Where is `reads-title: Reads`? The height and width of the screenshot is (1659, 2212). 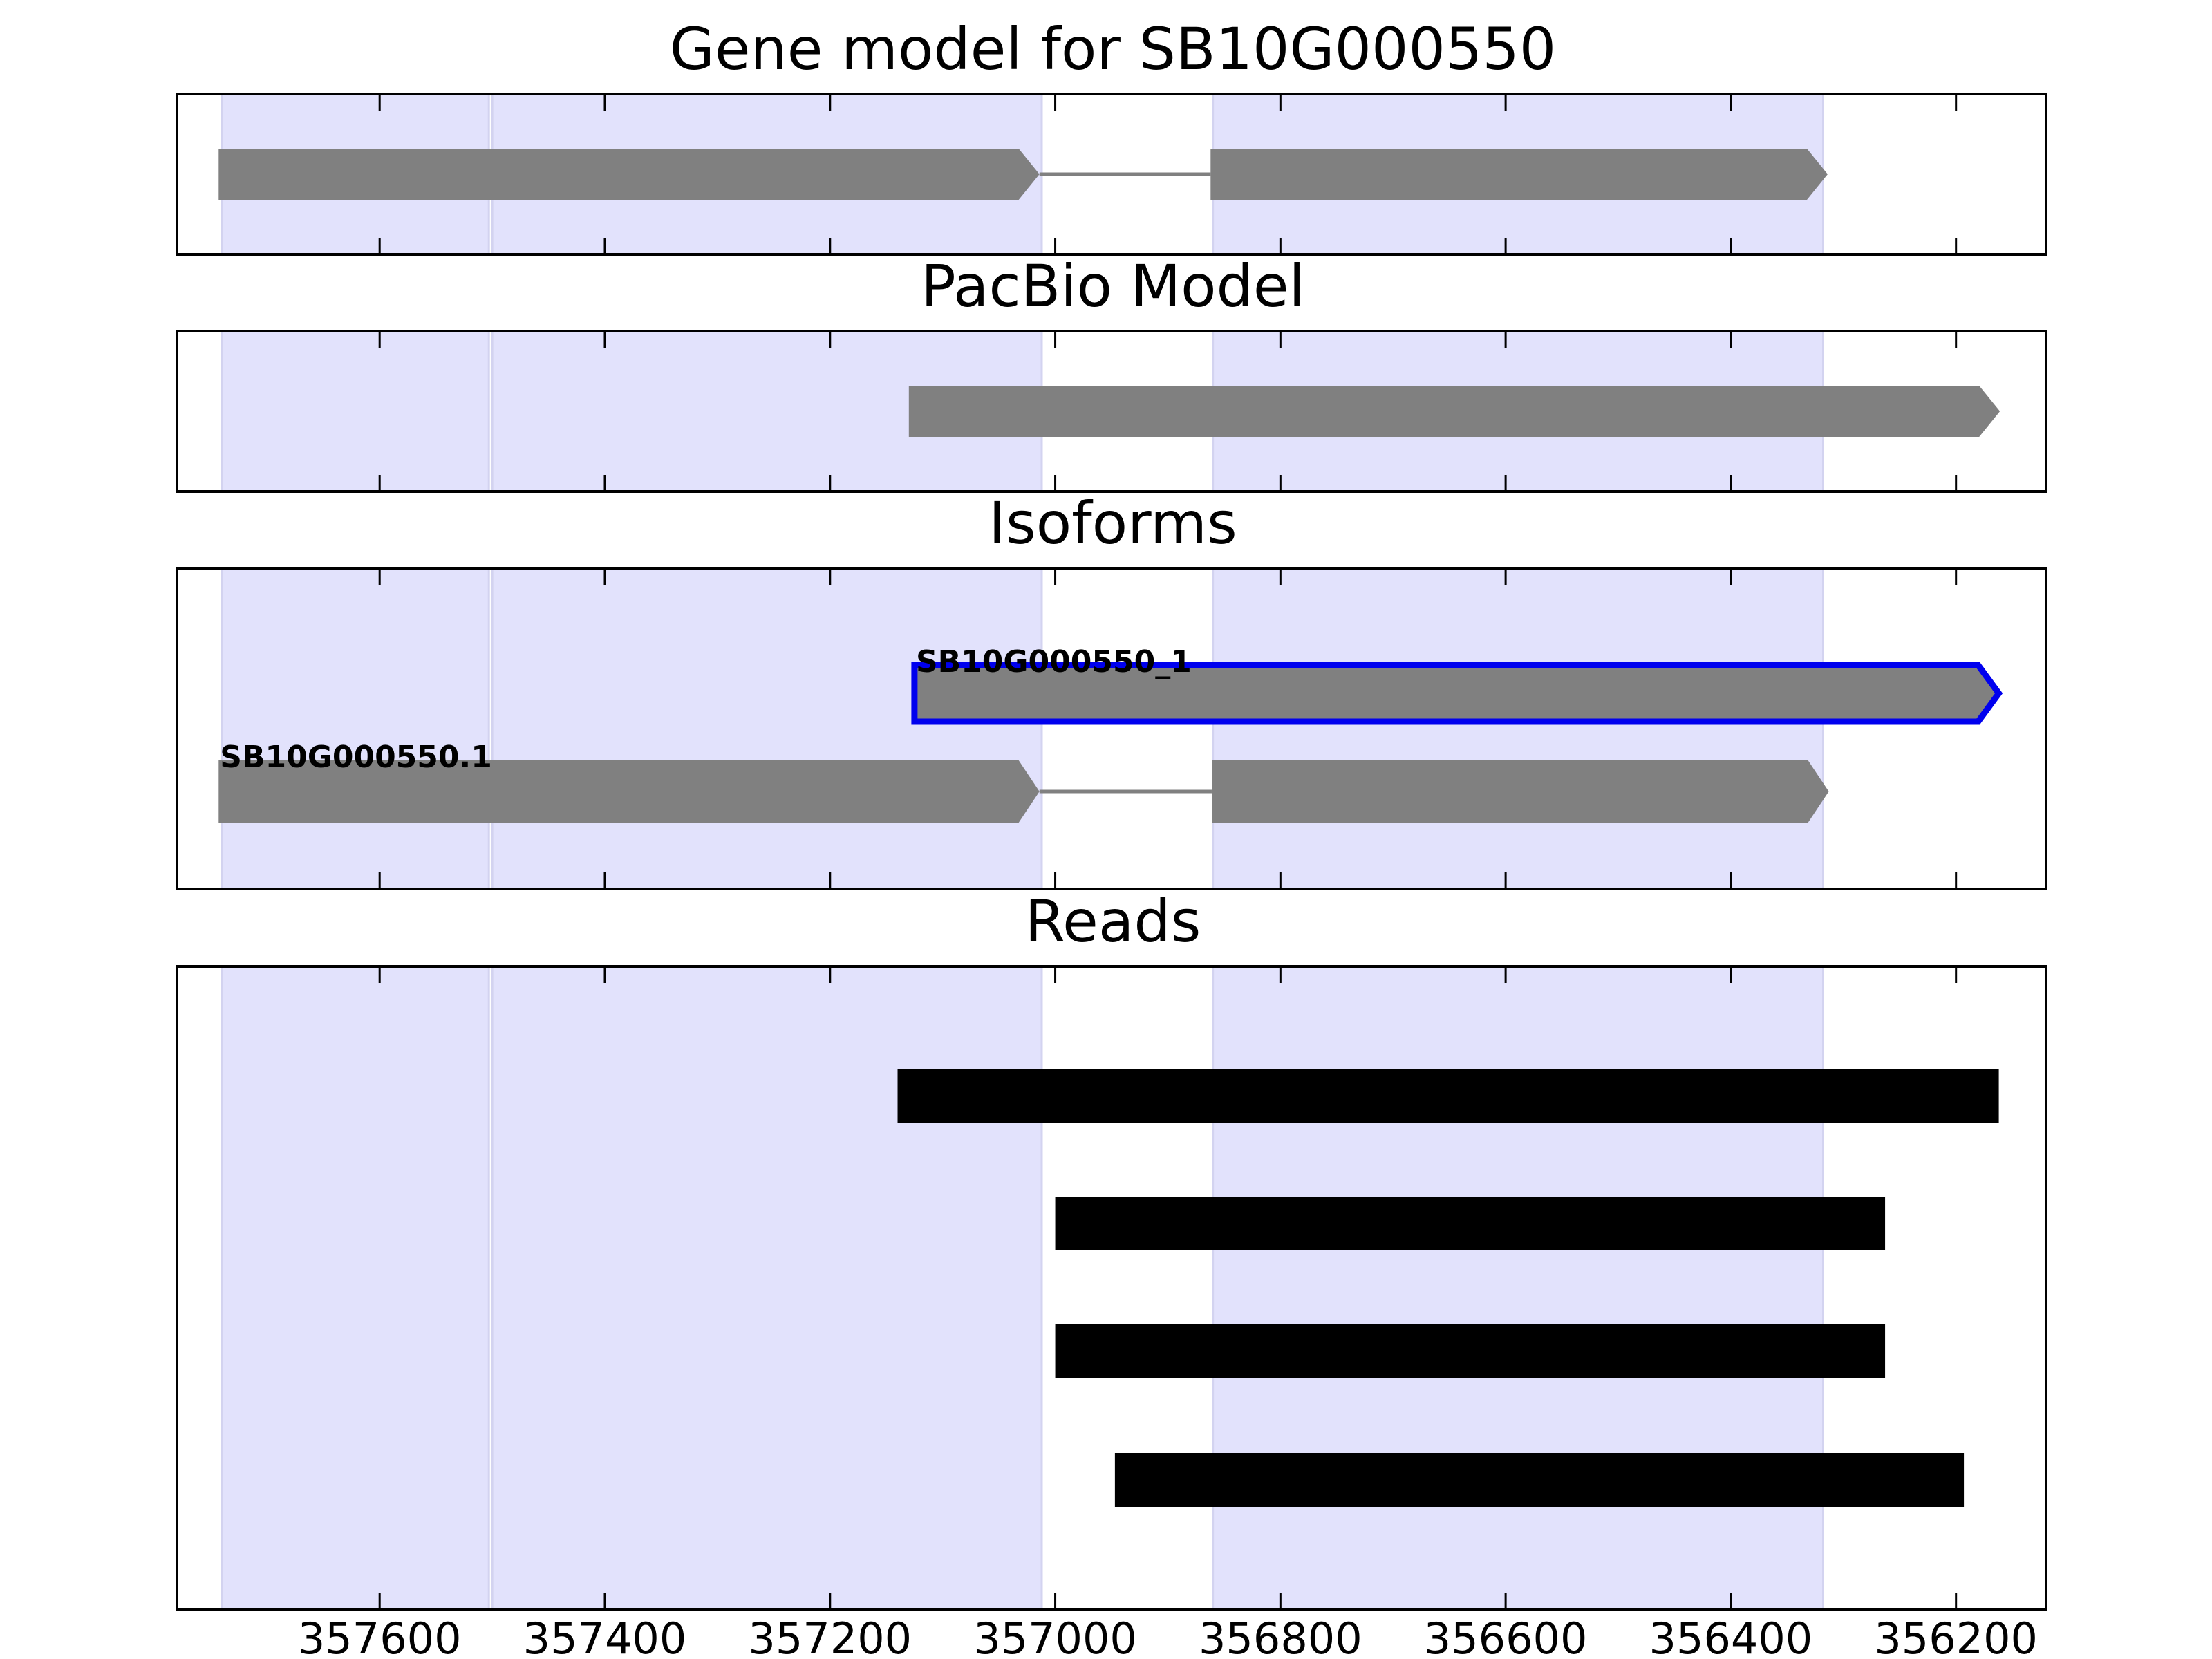
reads-title: Reads is located at coordinates (1113, 922).